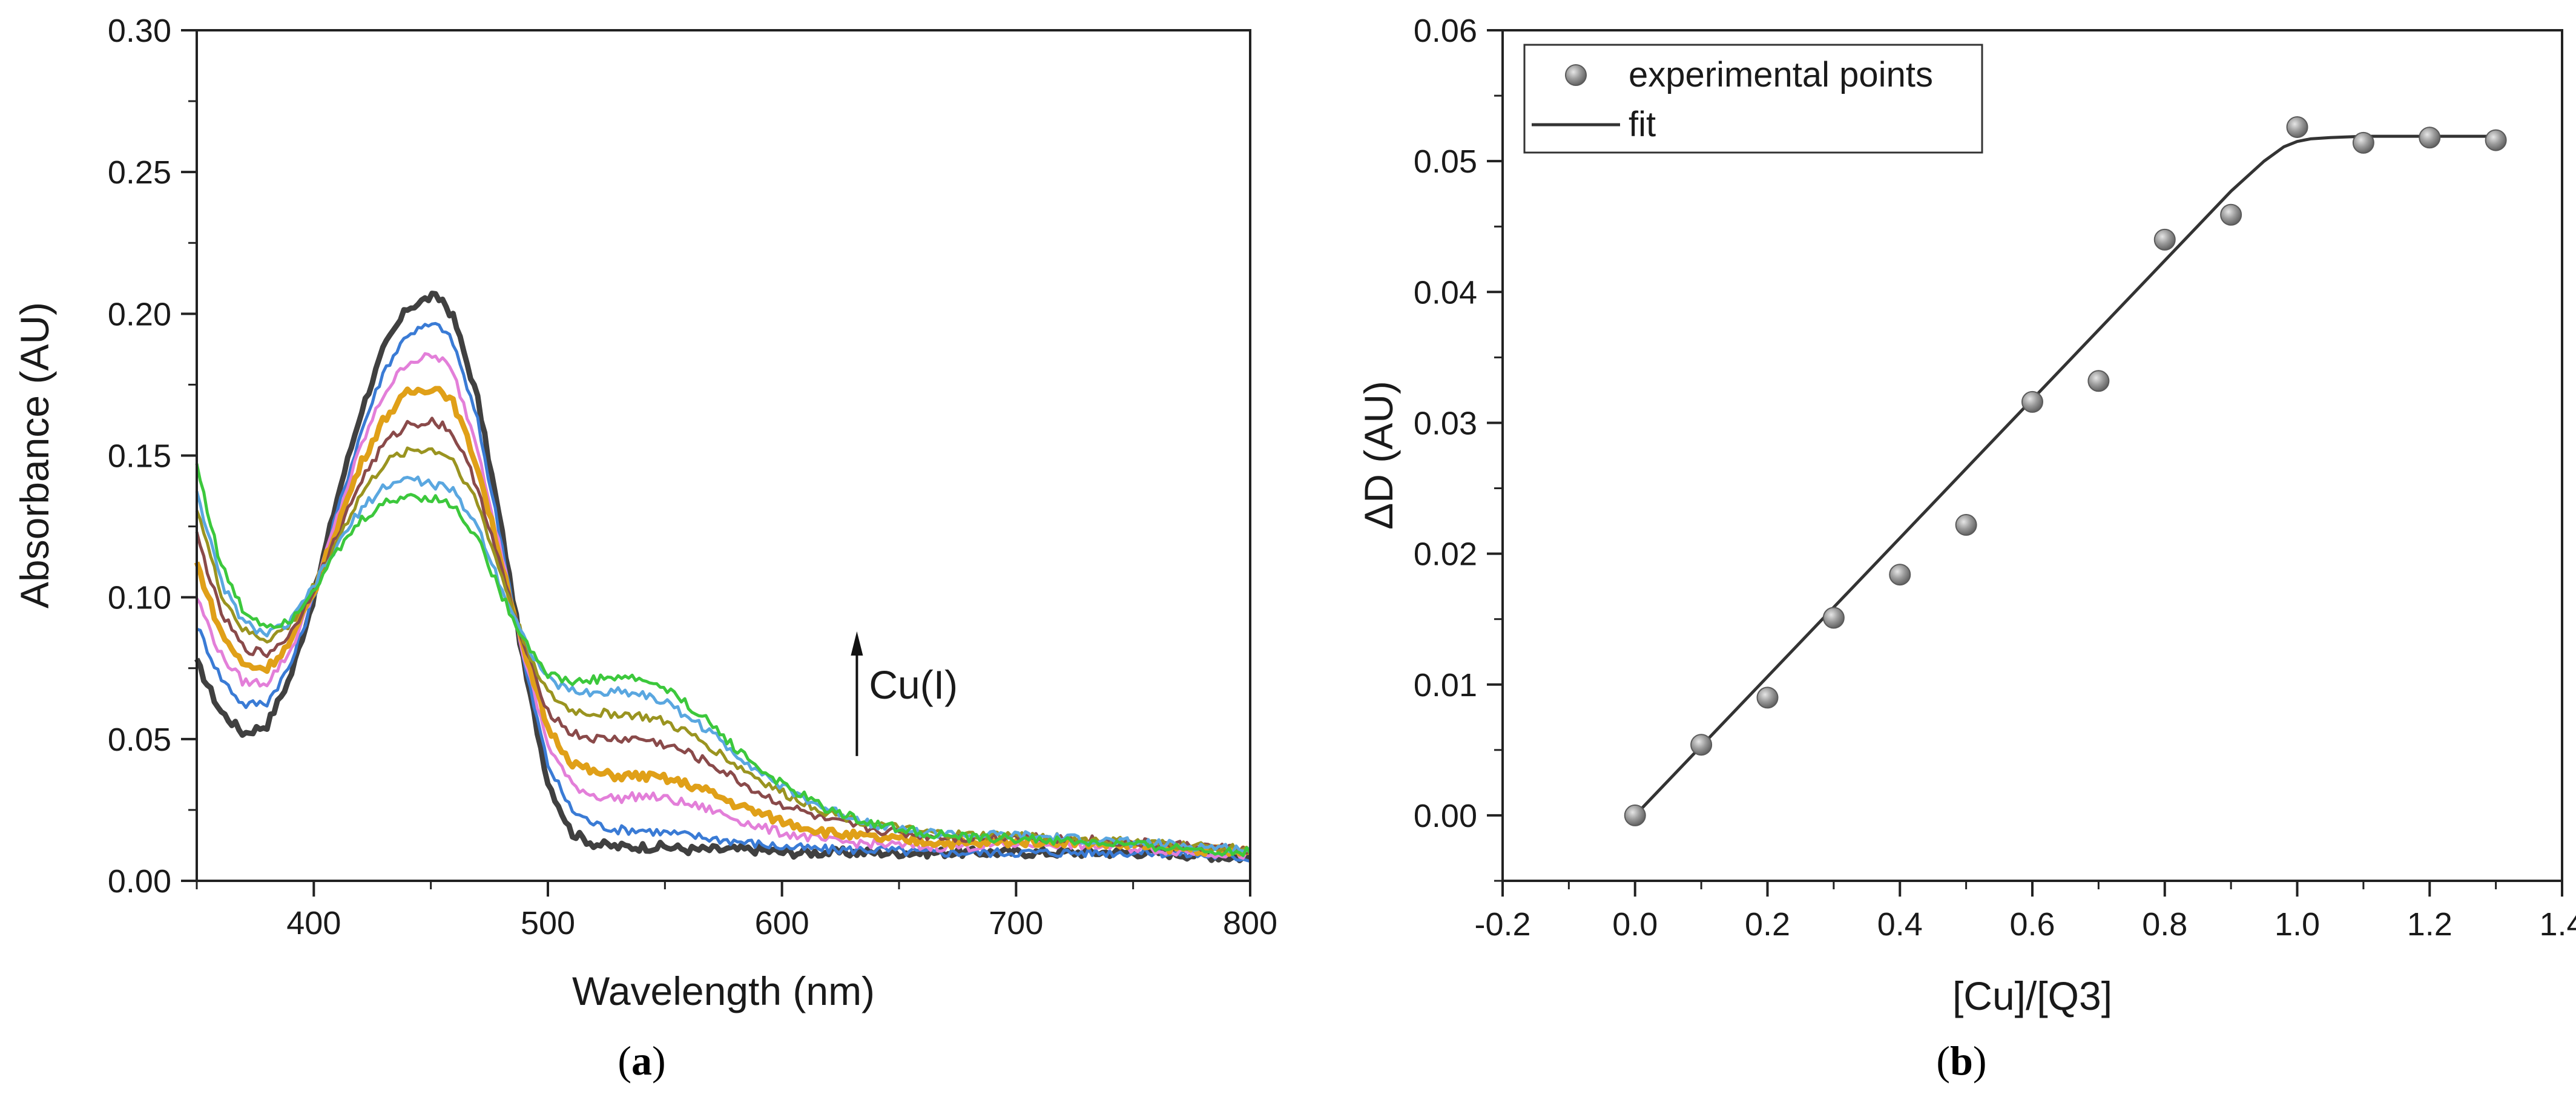  I want to click on chart-a-y-tick-label: 0.25, so click(139, 173).